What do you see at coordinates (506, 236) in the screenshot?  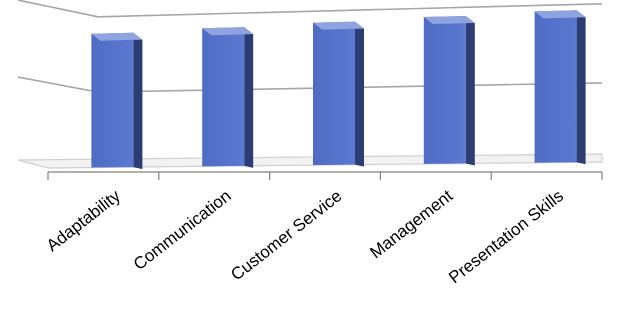 I see `category-label: Presentation Skills` at bounding box center [506, 236].